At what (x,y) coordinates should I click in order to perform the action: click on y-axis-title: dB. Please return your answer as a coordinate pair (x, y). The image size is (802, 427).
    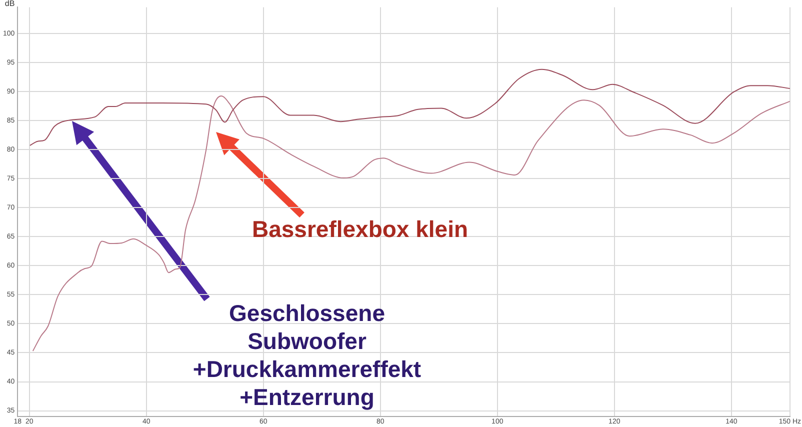
    Looking at the image, I should click on (9, 4).